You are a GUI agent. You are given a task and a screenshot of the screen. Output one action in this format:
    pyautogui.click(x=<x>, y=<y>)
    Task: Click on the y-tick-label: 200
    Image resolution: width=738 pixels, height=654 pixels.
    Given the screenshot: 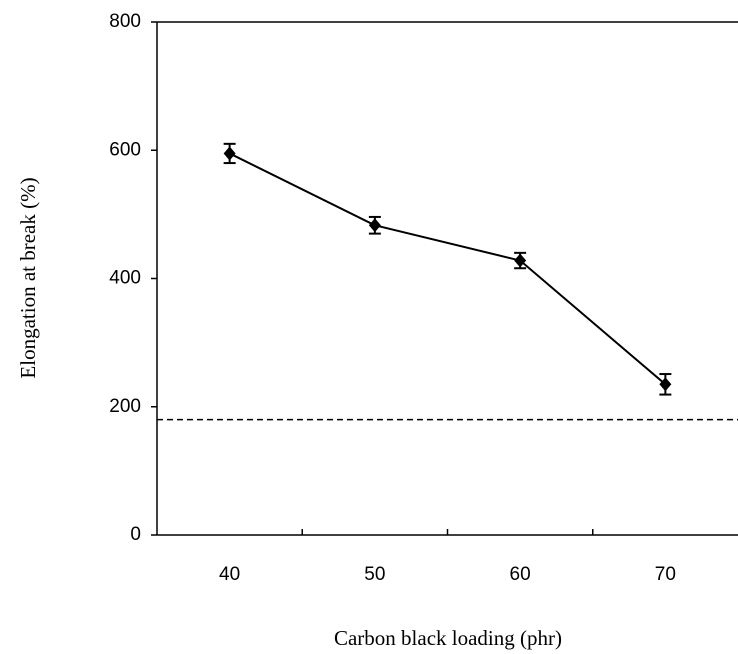 What is the action you would take?
    pyautogui.click(x=125, y=406)
    